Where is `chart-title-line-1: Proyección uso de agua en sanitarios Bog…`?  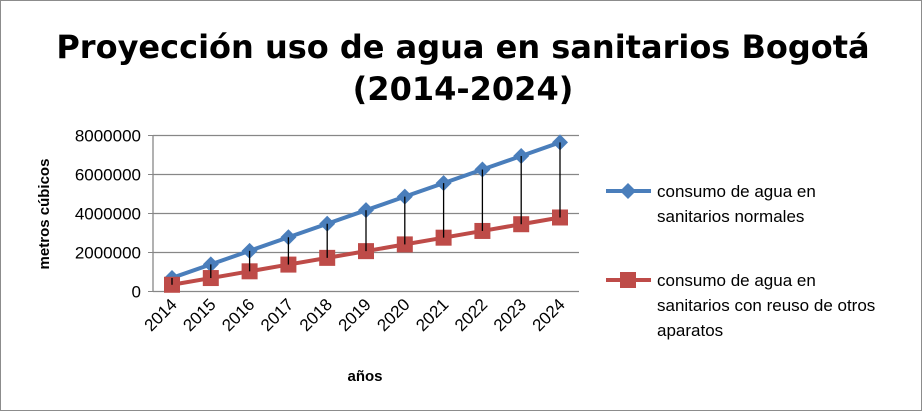
chart-title-line-1: Proyección uso de agua en sanitarios Bog… is located at coordinates (462, 47).